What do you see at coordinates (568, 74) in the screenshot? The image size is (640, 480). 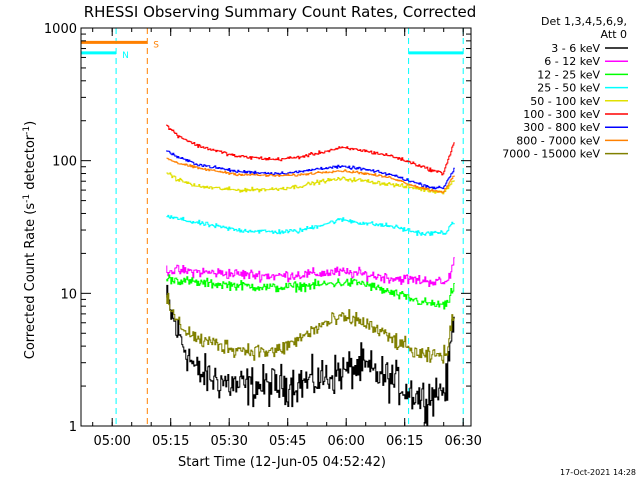 I see `legend-label-2: 12 - 25 keV` at bounding box center [568, 74].